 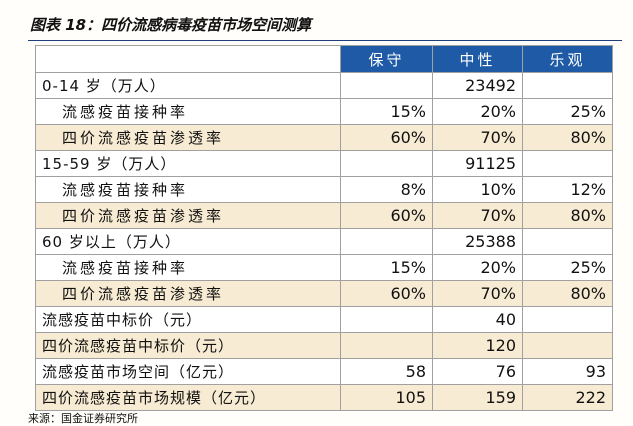 What do you see at coordinates (188, 397) in the screenshot?
I see `row-label: 四价流感疫苗市场规模（亿元）` at bounding box center [188, 397].